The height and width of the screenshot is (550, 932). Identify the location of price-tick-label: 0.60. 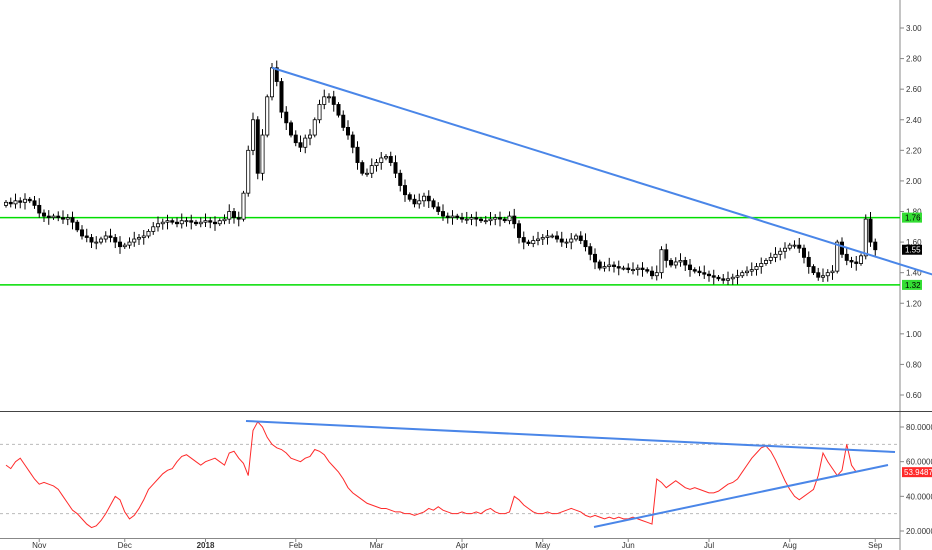
(914, 395).